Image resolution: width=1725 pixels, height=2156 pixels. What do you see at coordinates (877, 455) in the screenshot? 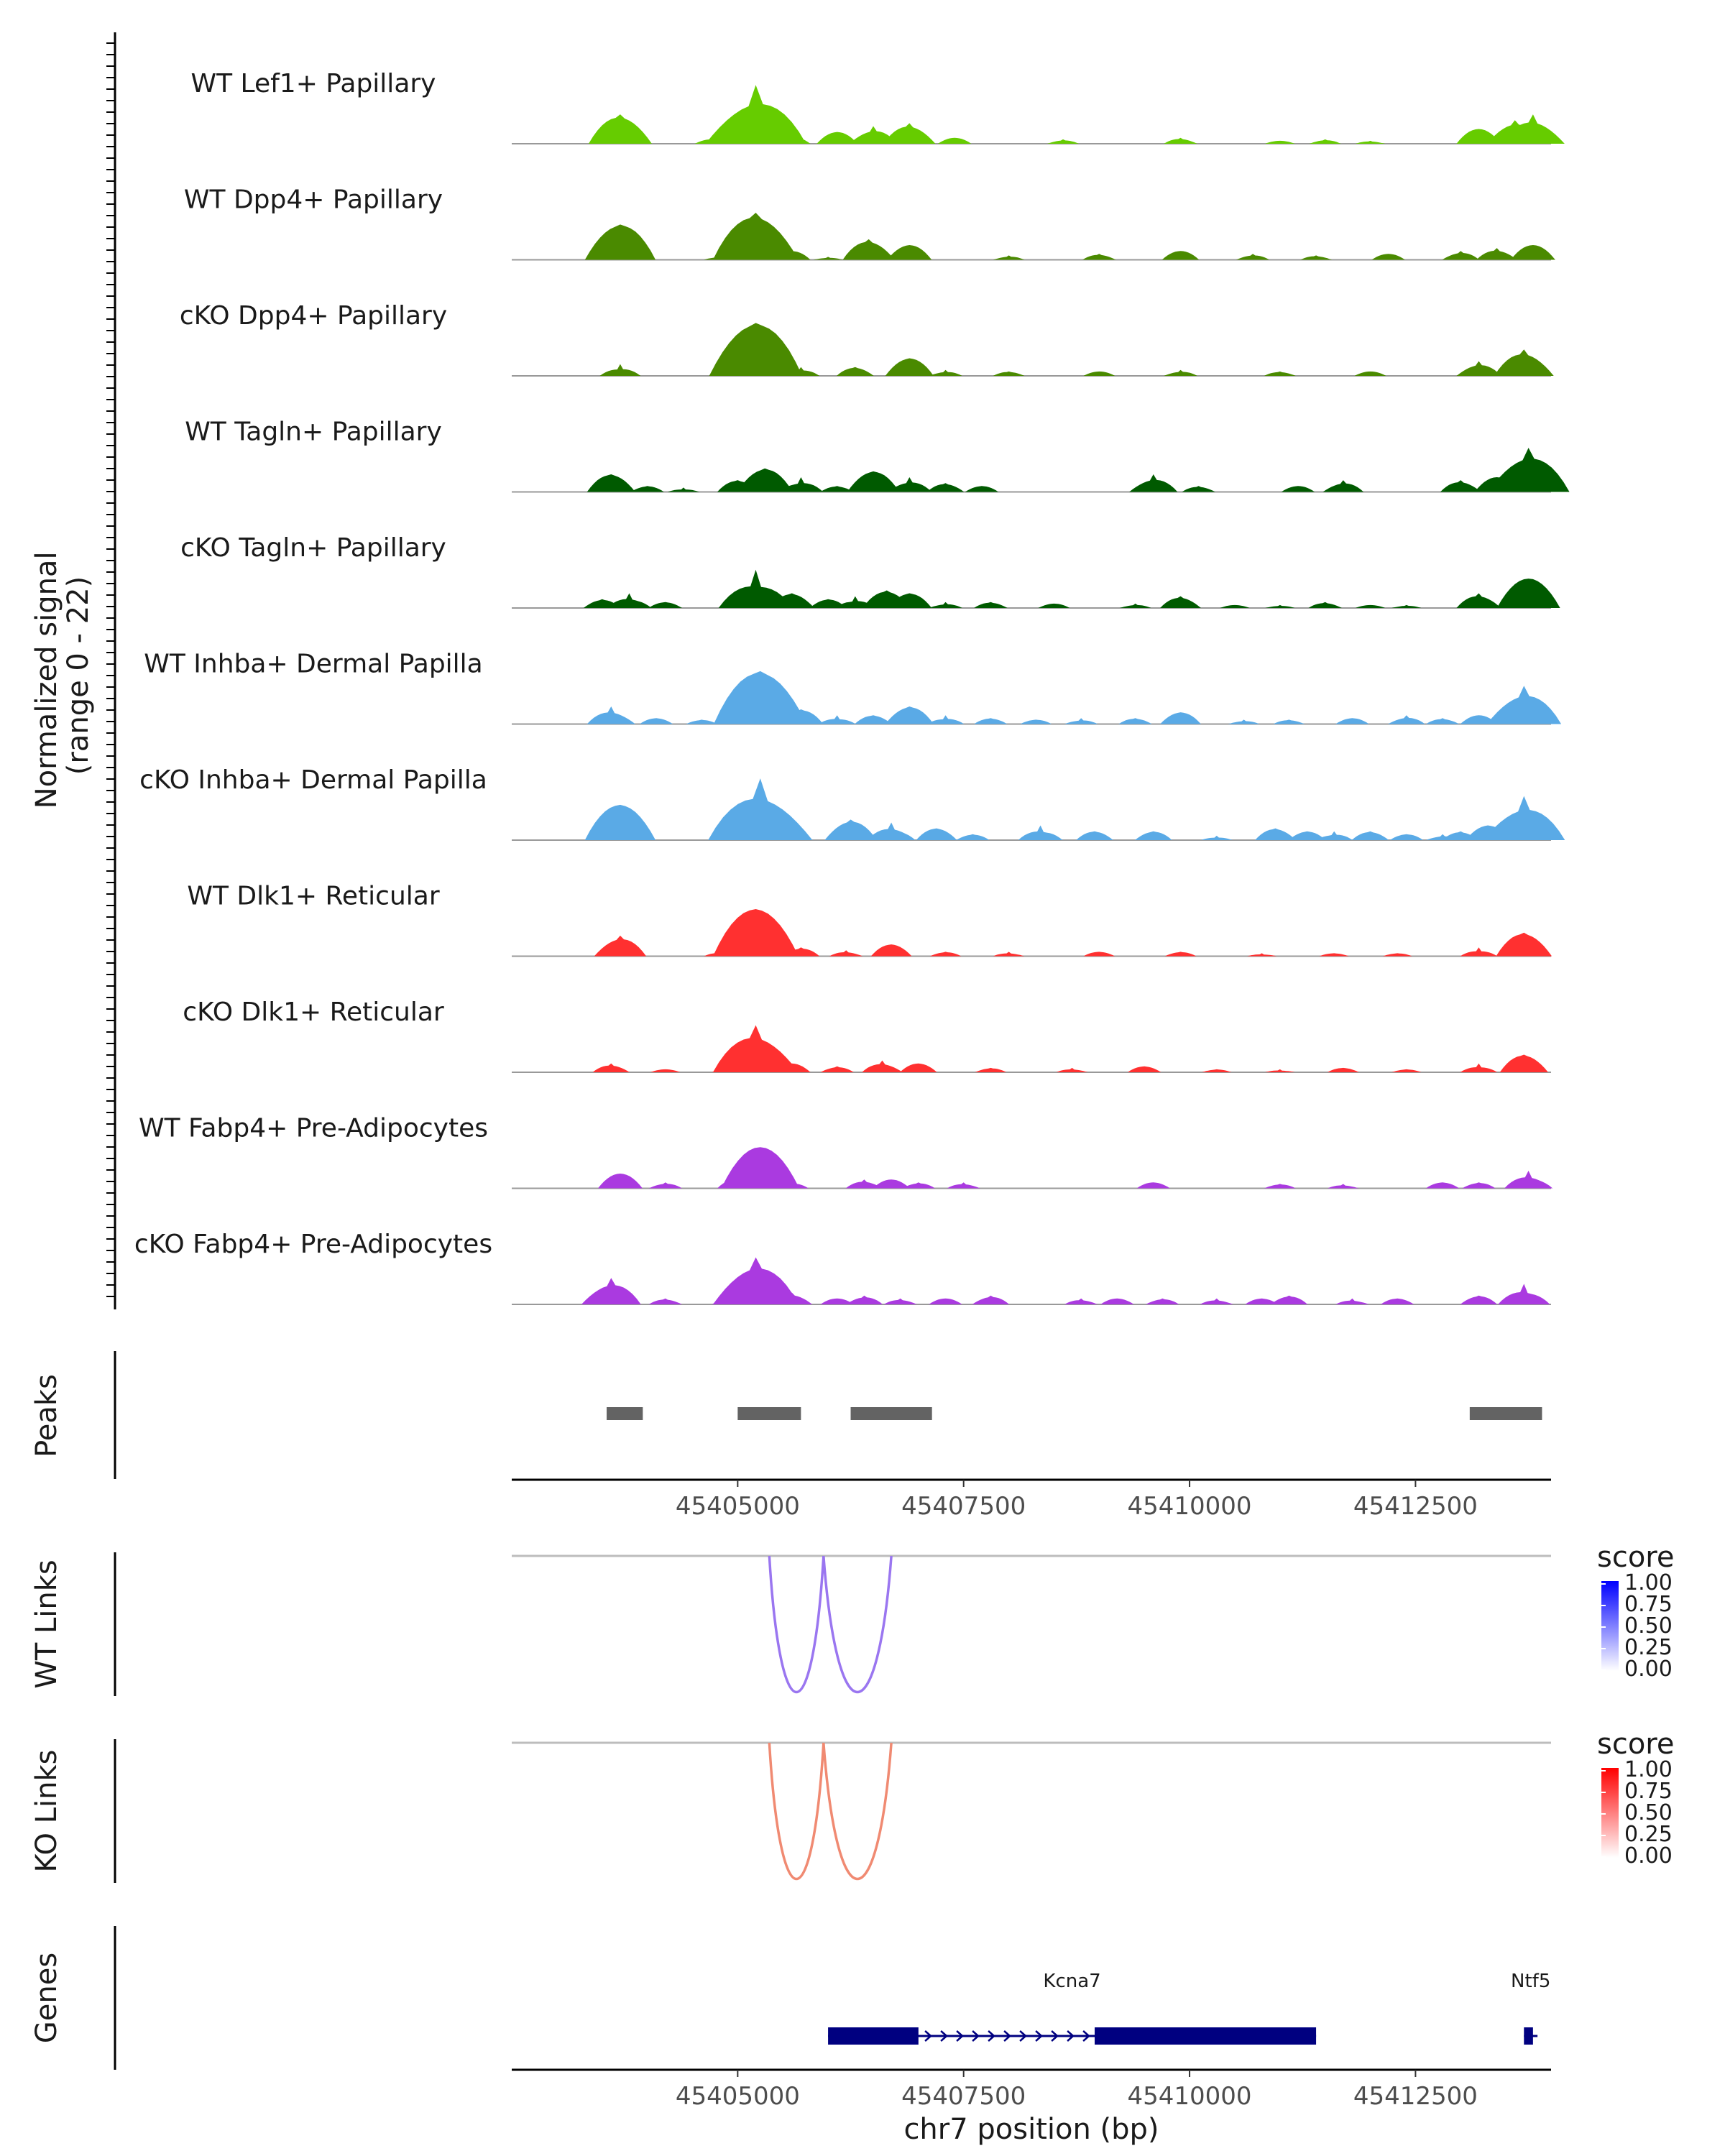
I see `coverage-track-wt-tagln-papillary: WT Tagln+ Papillary` at bounding box center [877, 455].